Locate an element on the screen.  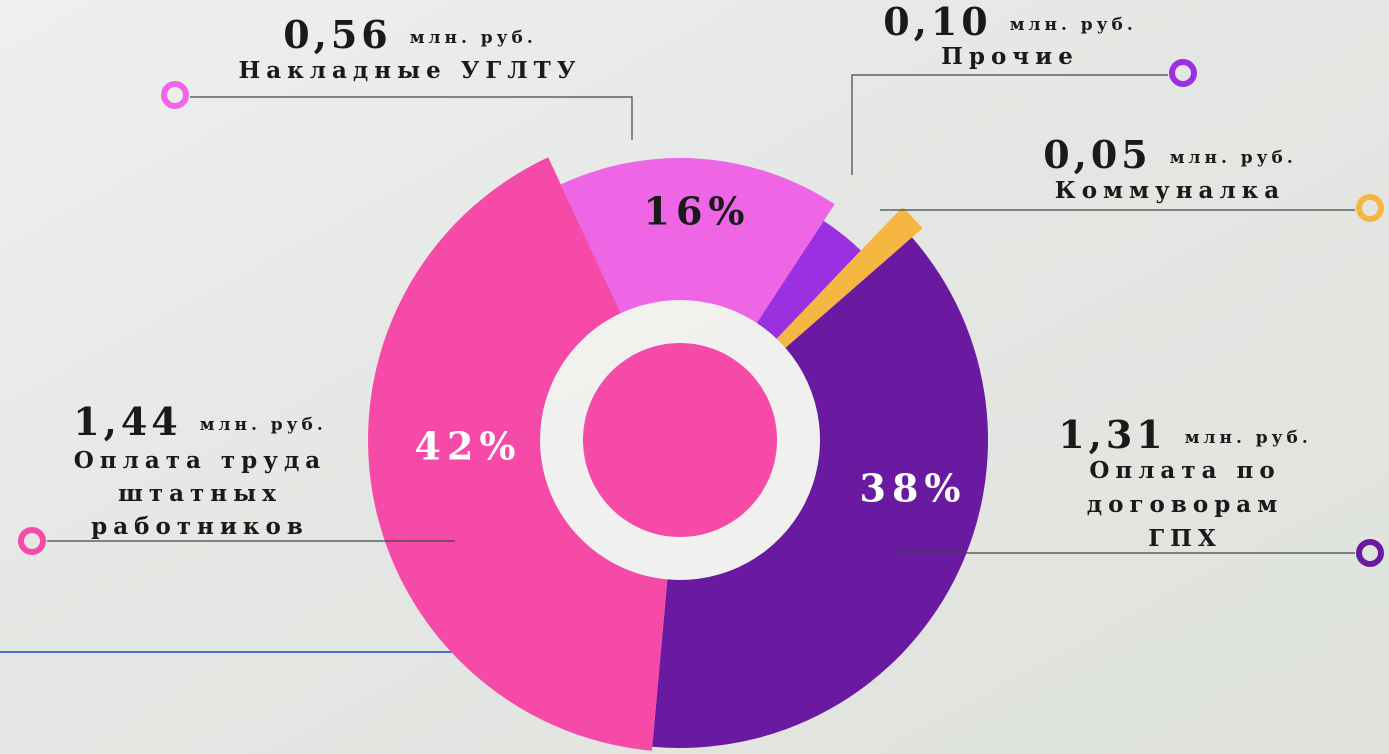
amount-label: 0,10 млн. руб. is located at coordinates (1010, 22).